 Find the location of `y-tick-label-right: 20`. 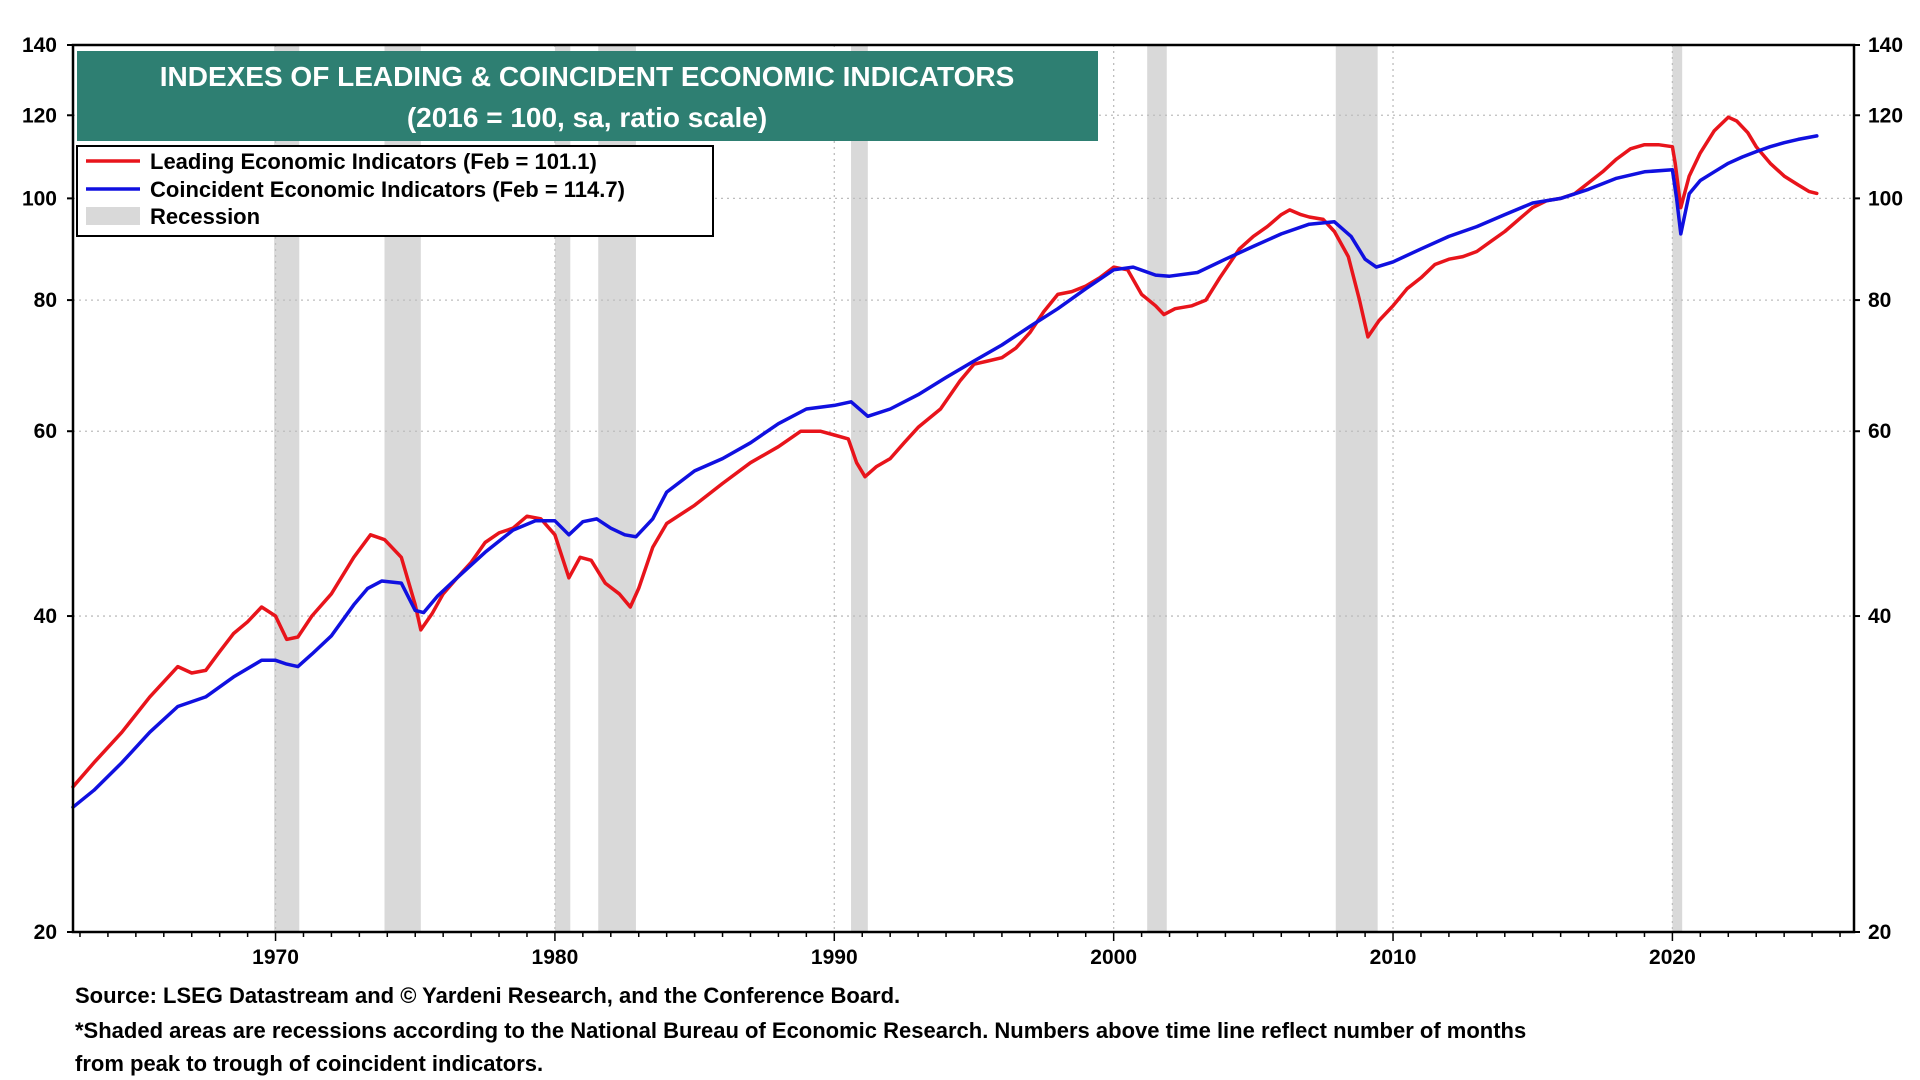

y-tick-label-right: 20 is located at coordinates (1879, 932).